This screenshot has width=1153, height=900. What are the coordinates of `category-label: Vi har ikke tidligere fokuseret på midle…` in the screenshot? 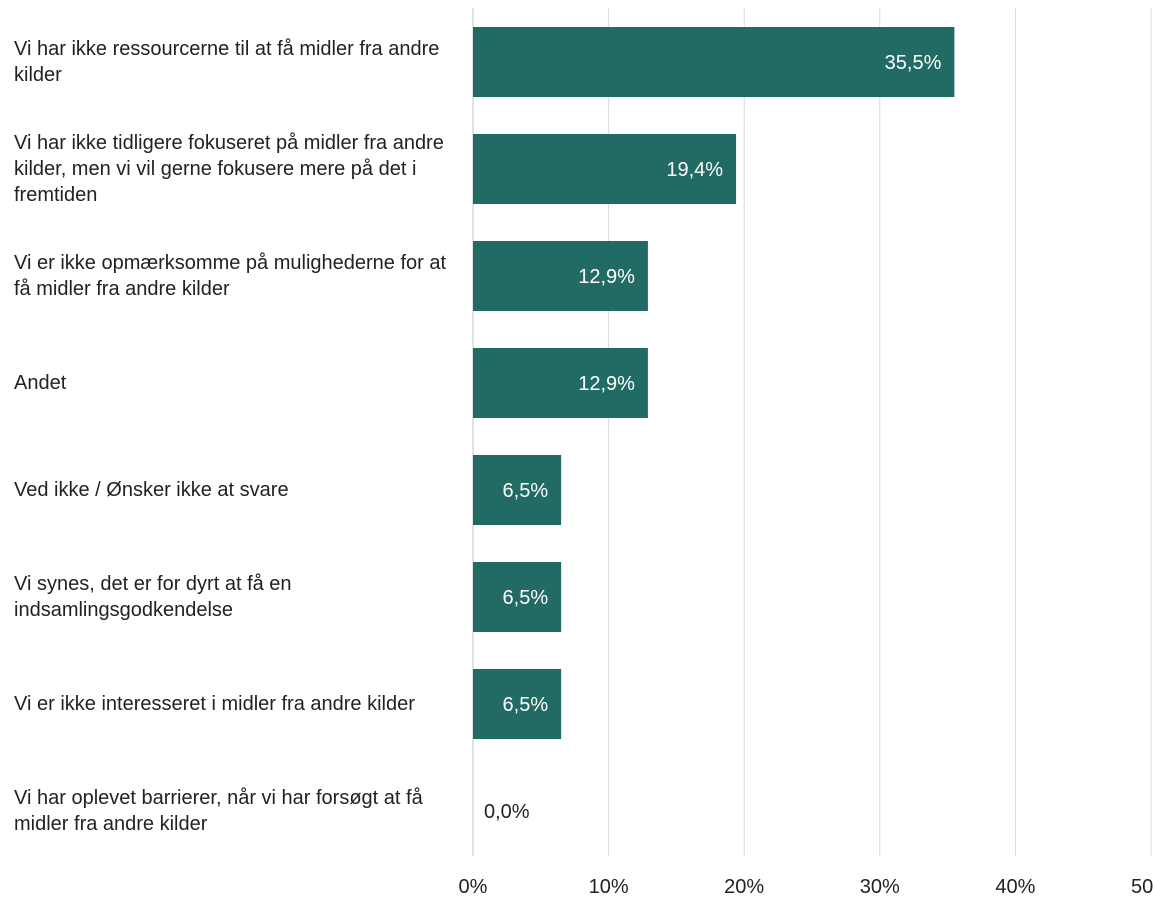 It's located at (229, 169).